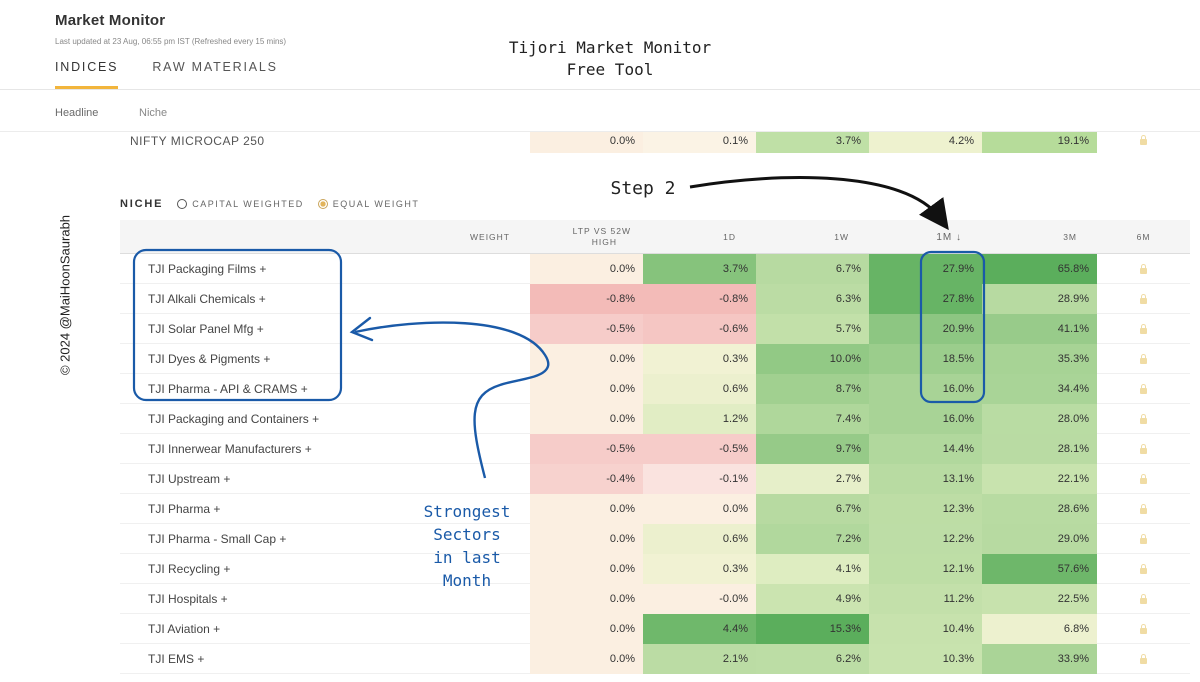  I want to click on tab-indices: INDICES, so click(87, 74).